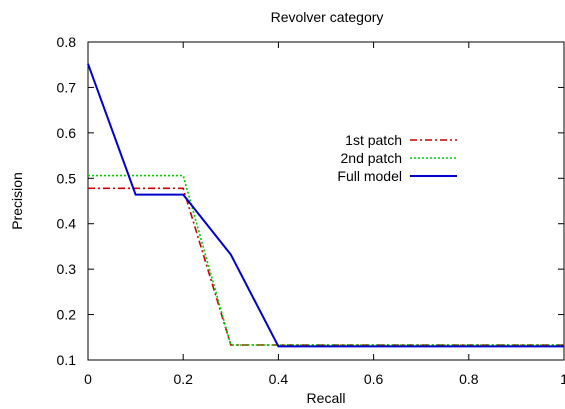 The image size is (565, 409). I want to click on y-tick-label: 0.8, so click(67, 42).